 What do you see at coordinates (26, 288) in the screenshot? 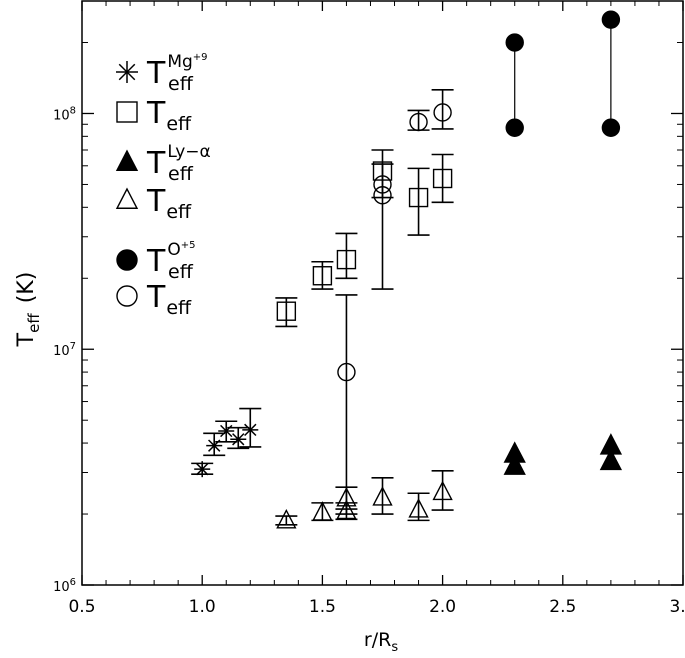
I see `y-axis-label-unit: (K)` at bounding box center [26, 288].